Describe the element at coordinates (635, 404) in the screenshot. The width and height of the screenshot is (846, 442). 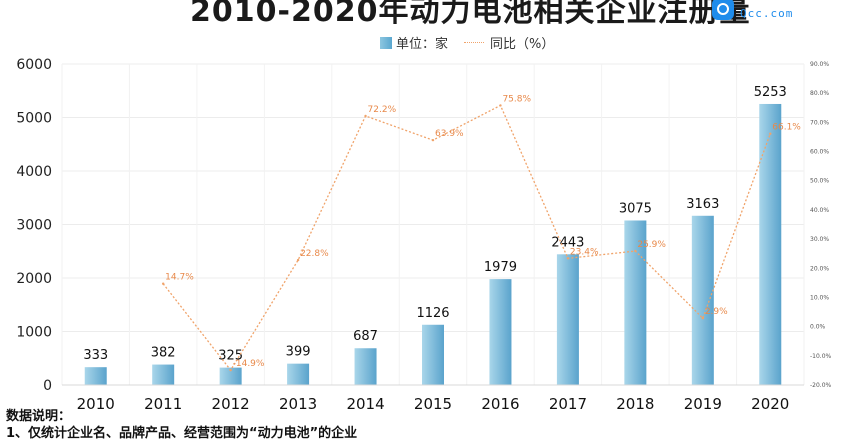
I see `x-tick-label: 2018` at that location.